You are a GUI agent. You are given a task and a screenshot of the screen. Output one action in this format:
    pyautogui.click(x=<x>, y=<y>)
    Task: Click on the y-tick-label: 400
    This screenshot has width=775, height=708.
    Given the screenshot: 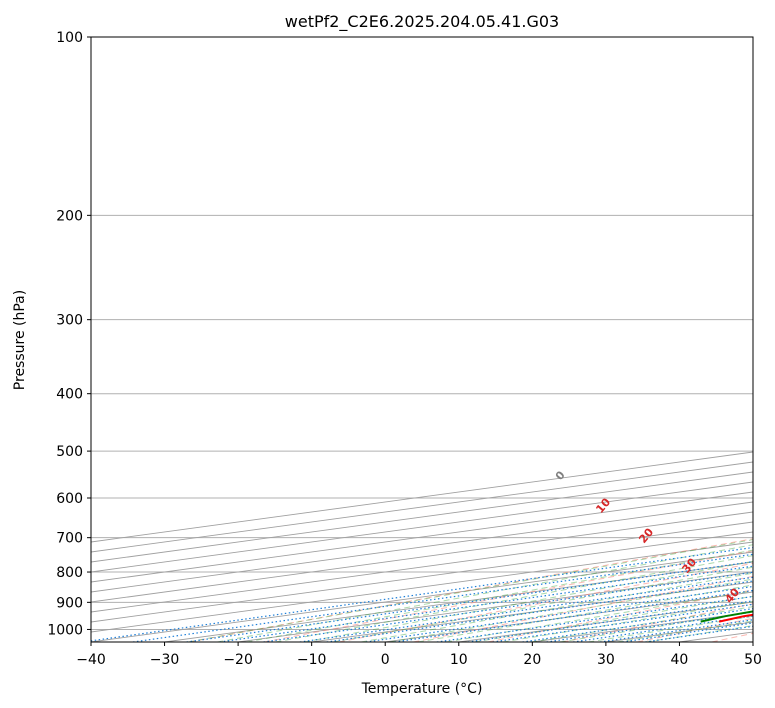 What is the action you would take?
    pyautogui.click(x=69, y=395)
    